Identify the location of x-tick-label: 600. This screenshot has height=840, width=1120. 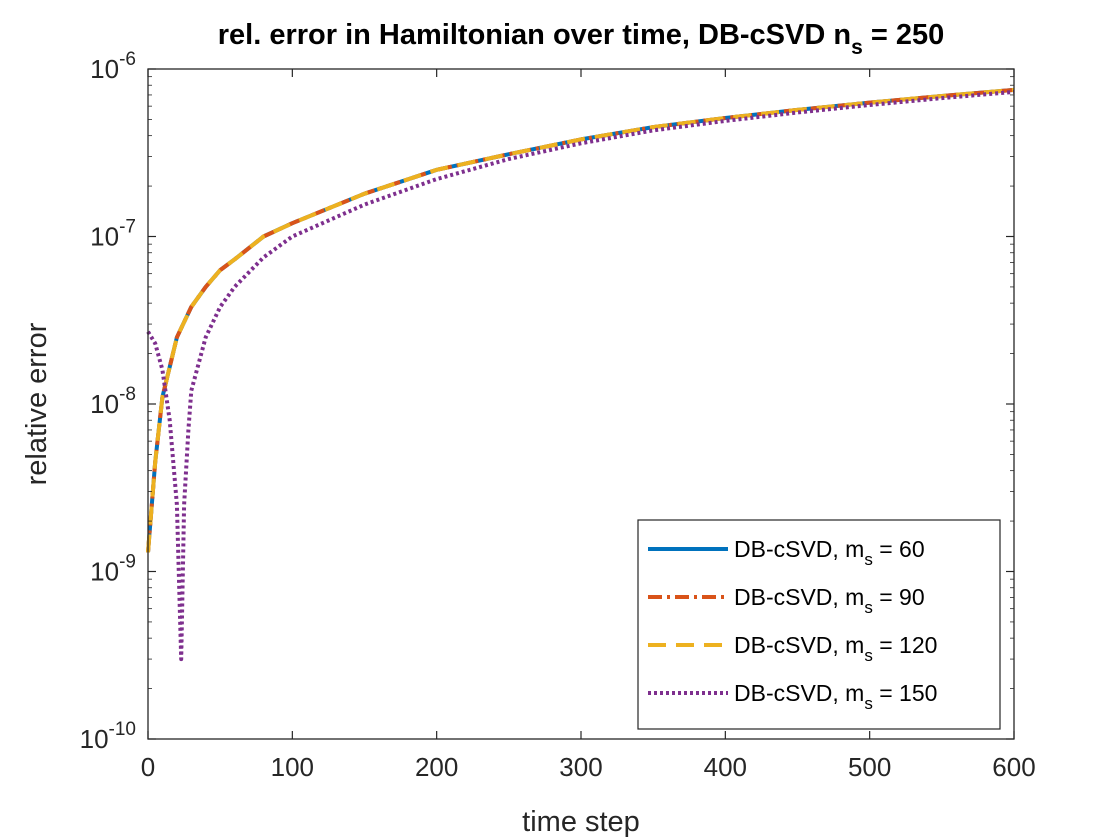
(1013, 767).